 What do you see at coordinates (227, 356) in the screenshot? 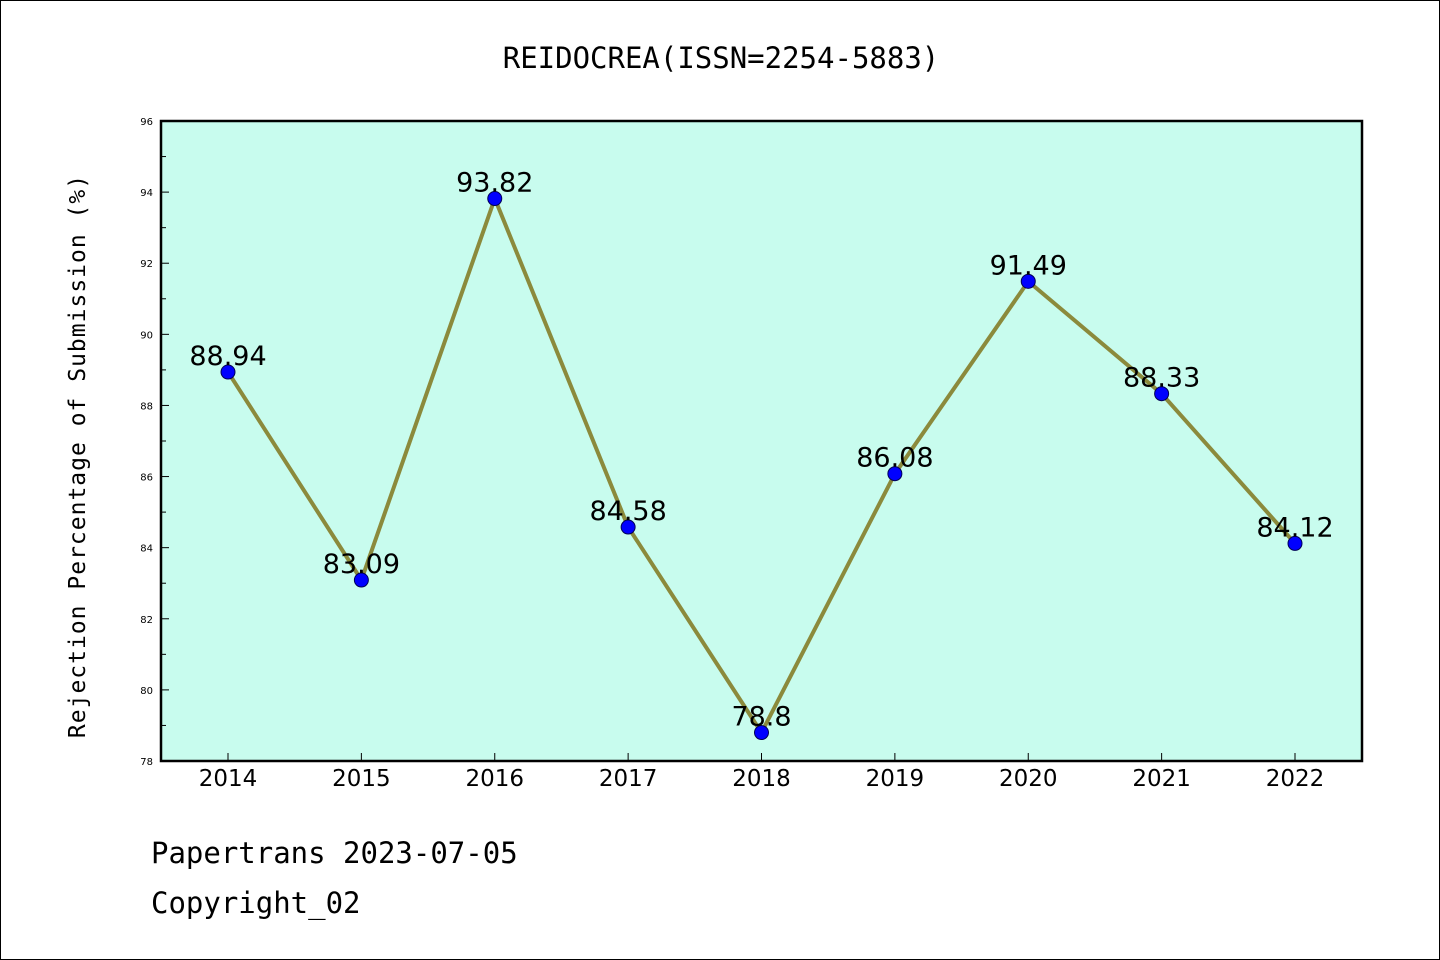
I see `data-label: 88.94` at bounding box center [227, 356].